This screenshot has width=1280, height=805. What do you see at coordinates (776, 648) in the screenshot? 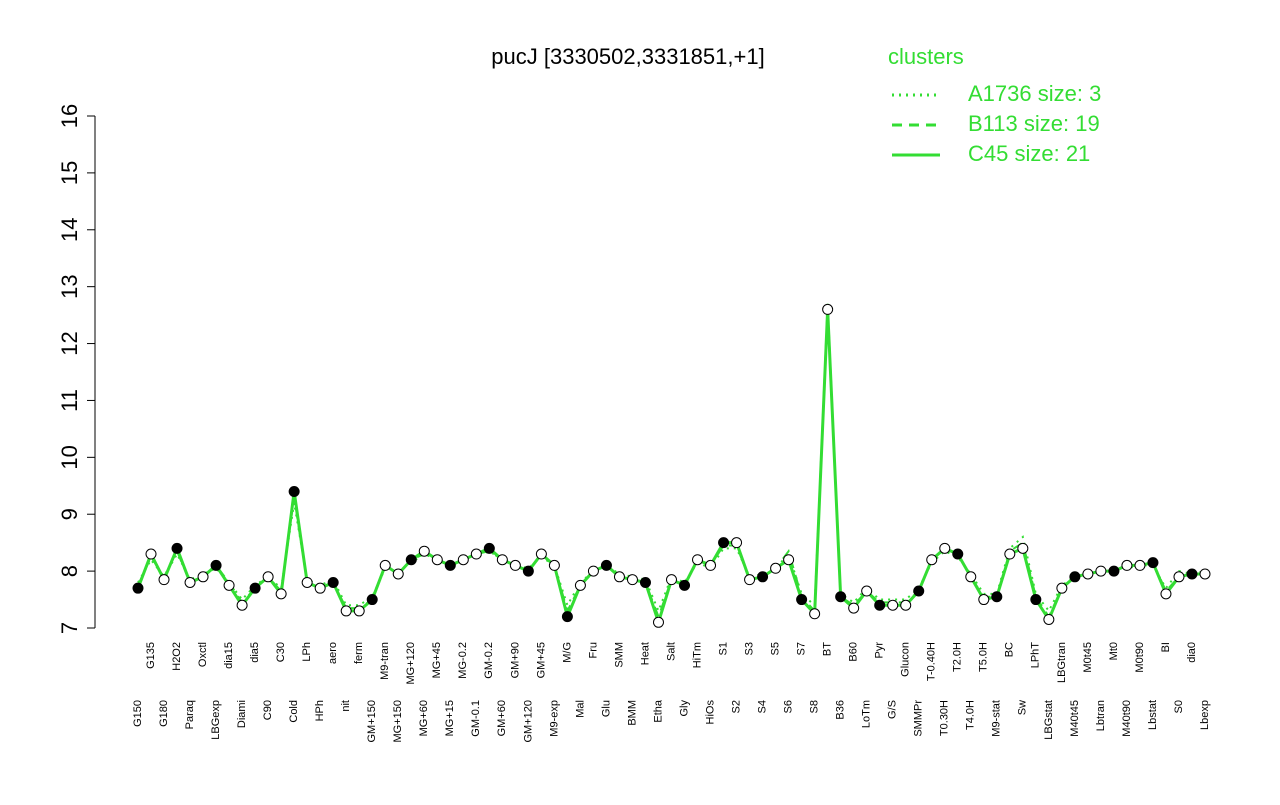
I see `x-tick-label: S5` at bounding box center [776, 648].